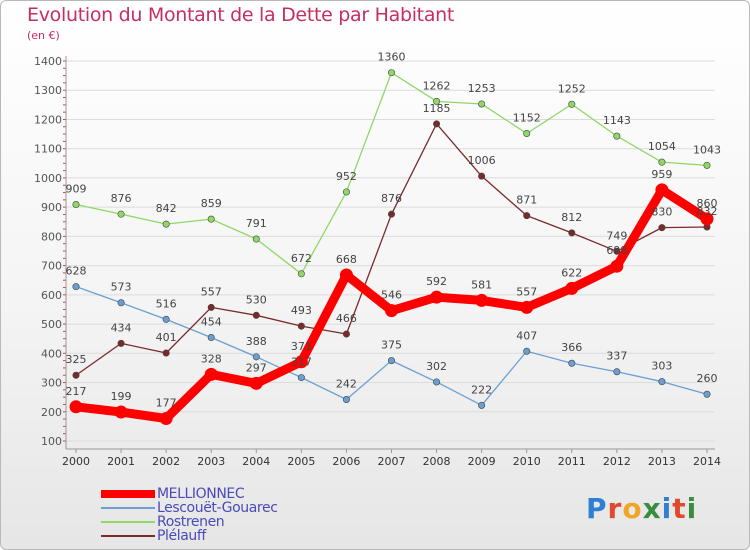  Describe the element at coordinates (211, 203) in the screenshot. I see `data-label-rostrenen-2003: 859` at that location.